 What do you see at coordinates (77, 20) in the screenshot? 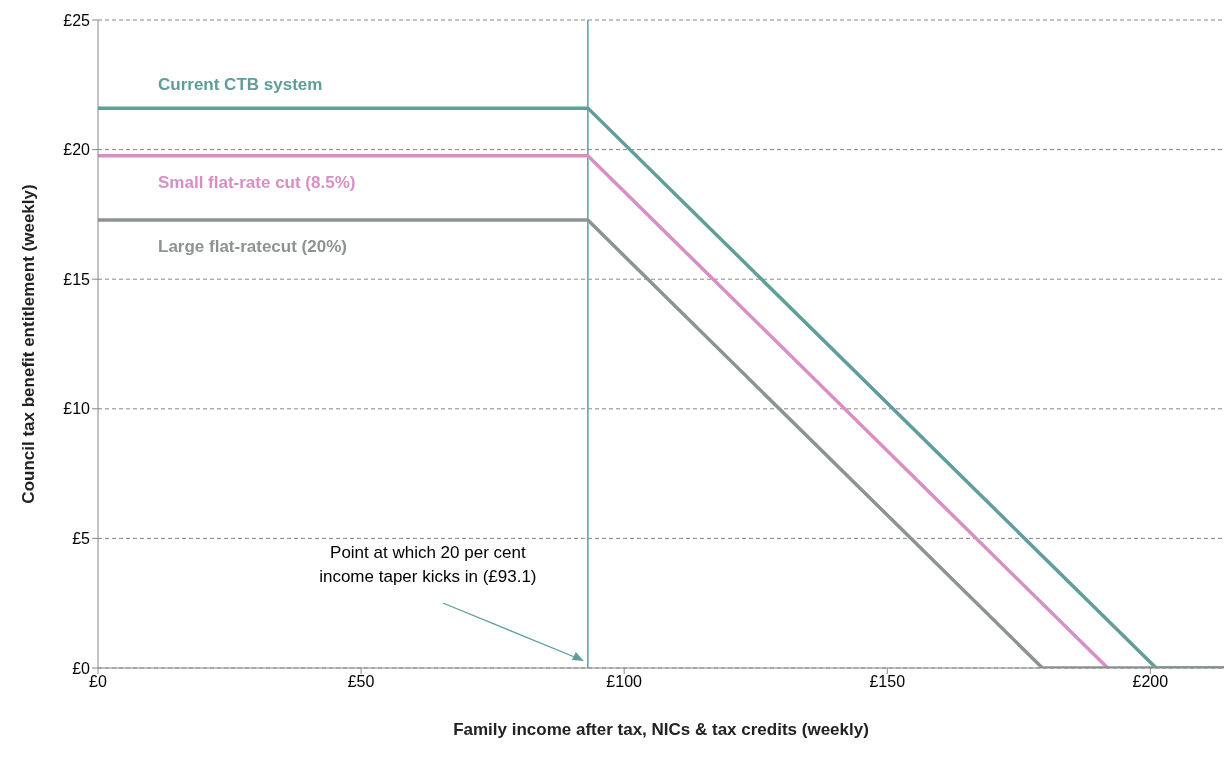
I see `y-tick-label: £25` at bounding box center [77, 20].